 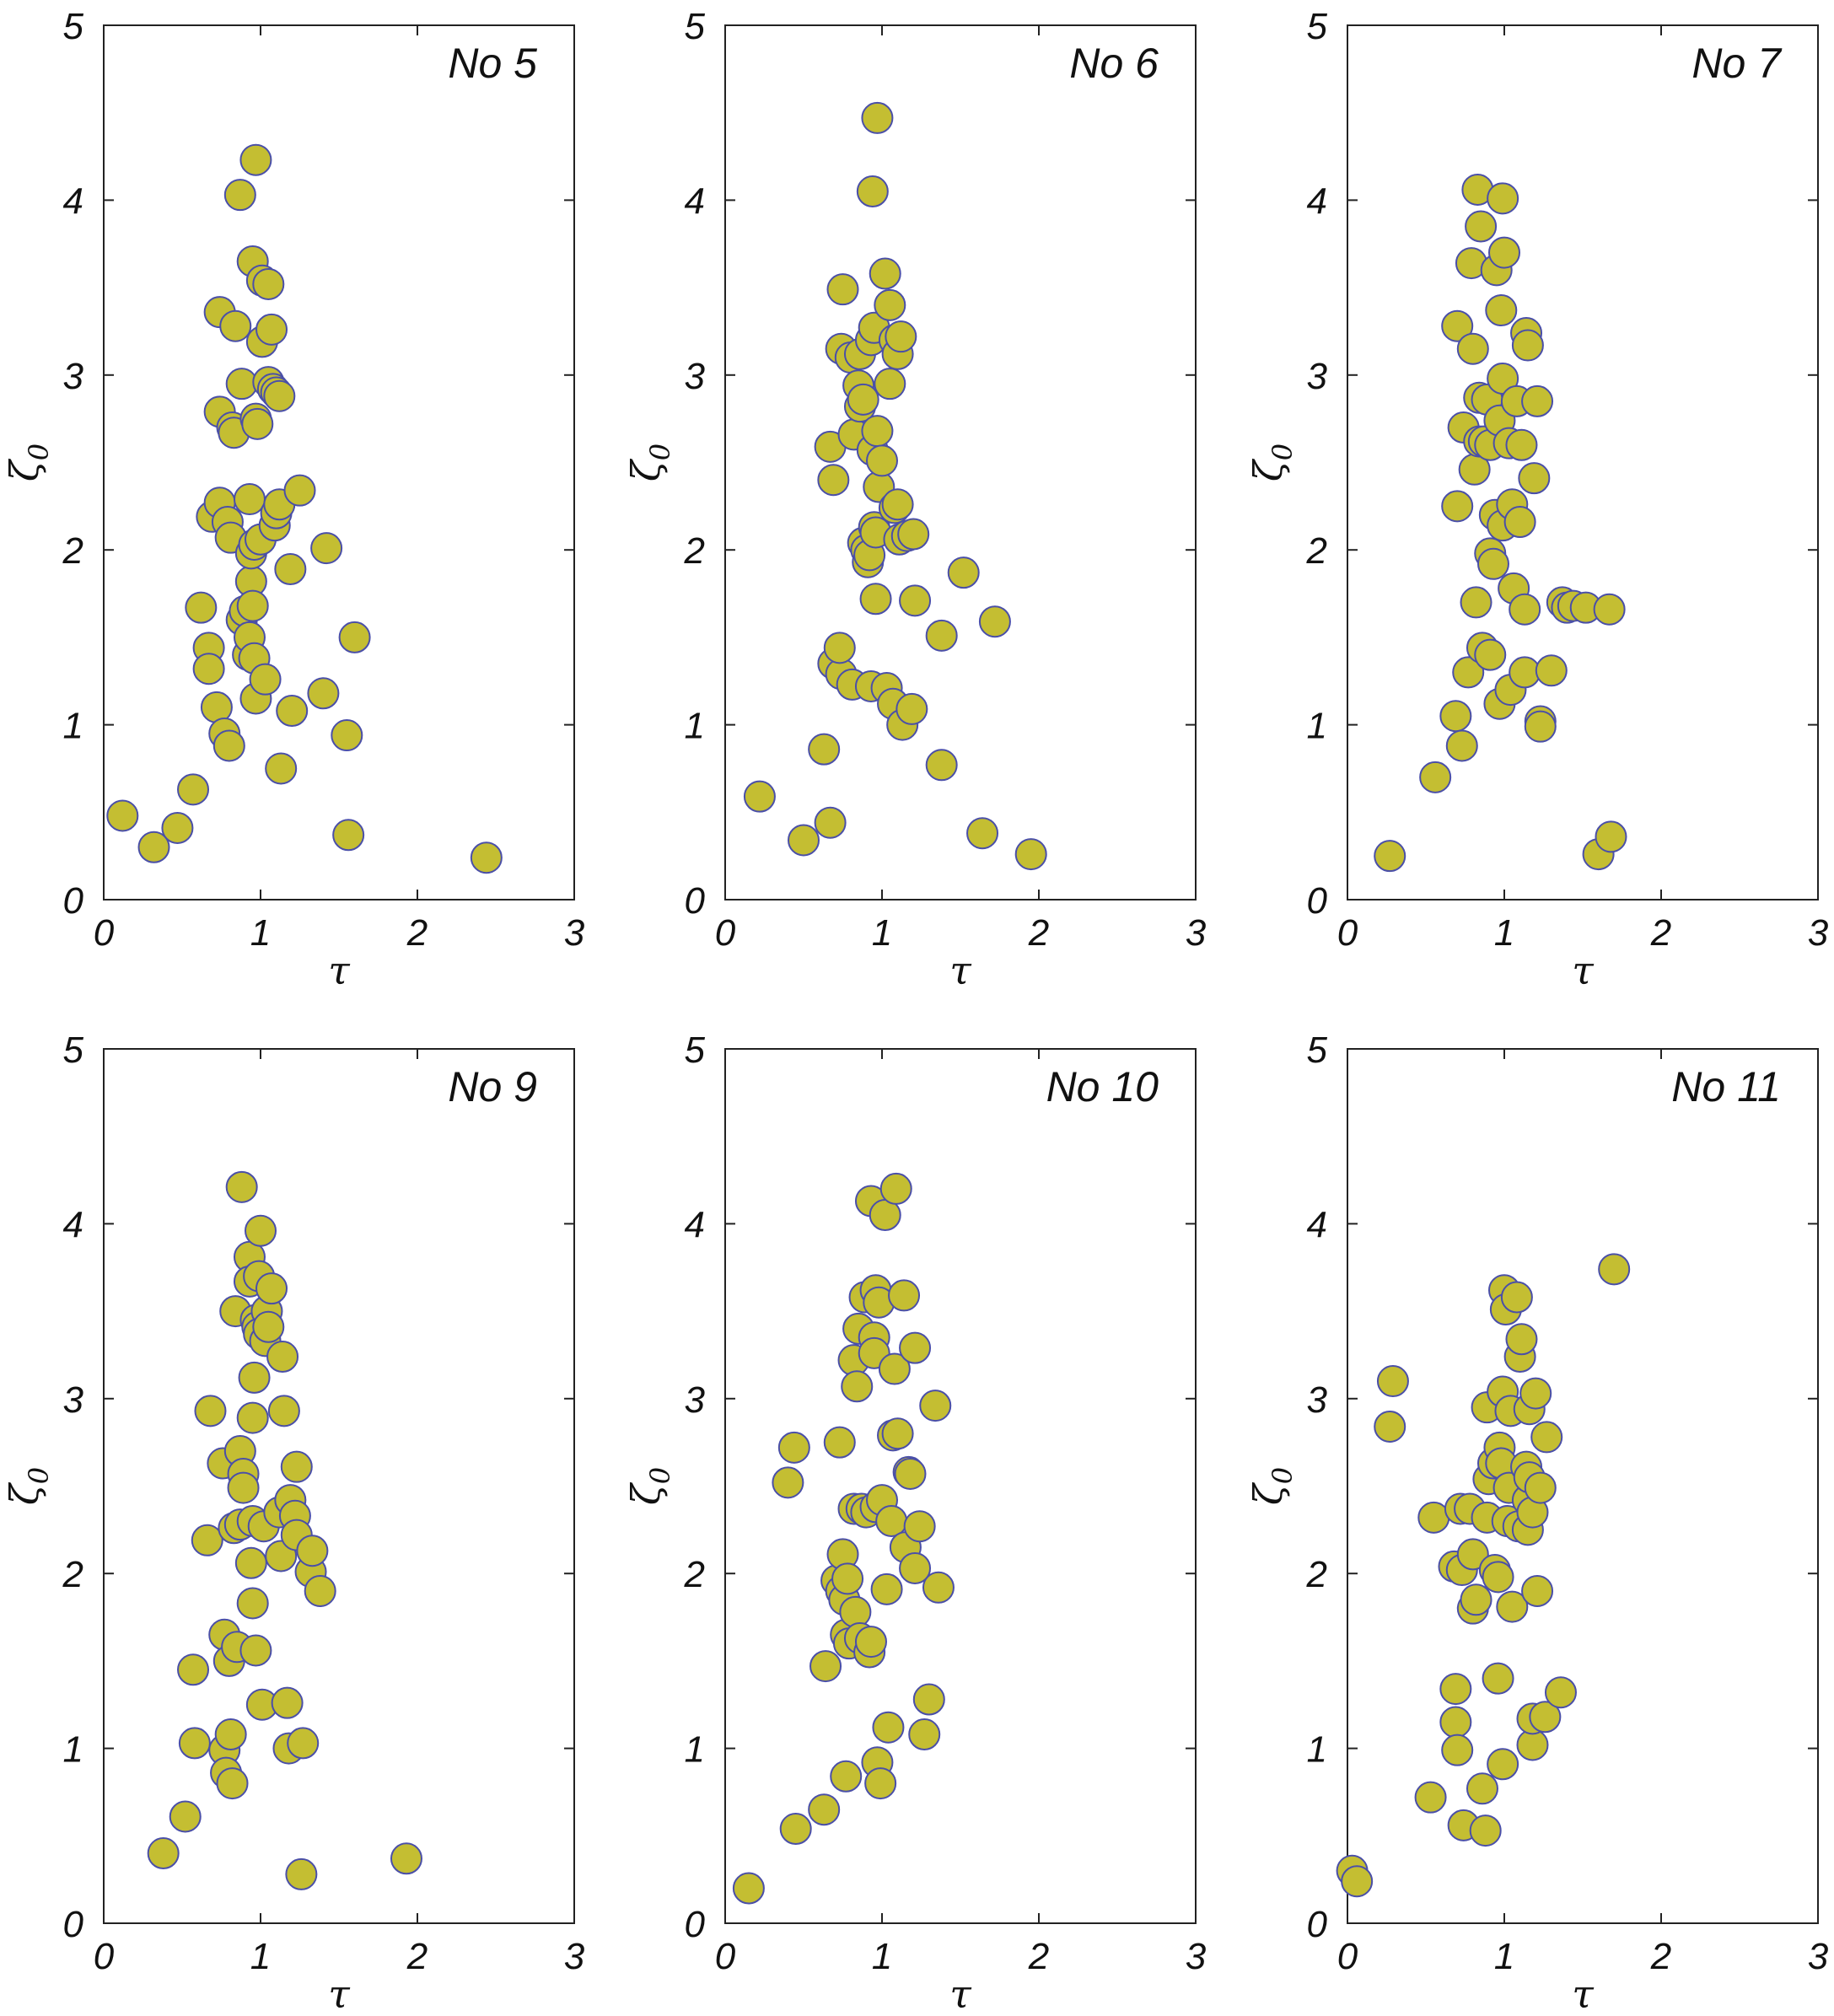 What do you see at coordinates (1196, 933) in the screenshot?
I see `x-tick-label: 3` at bounding box center [1196, 933].